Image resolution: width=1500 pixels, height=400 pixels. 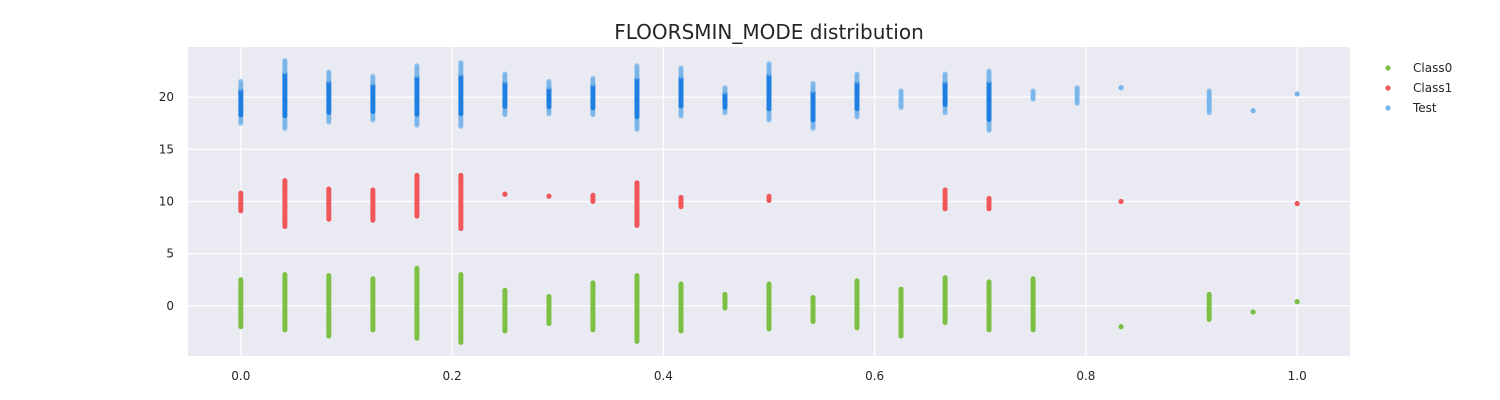 I want to click on y-tick-label: 20, so click(x=166, y=97).